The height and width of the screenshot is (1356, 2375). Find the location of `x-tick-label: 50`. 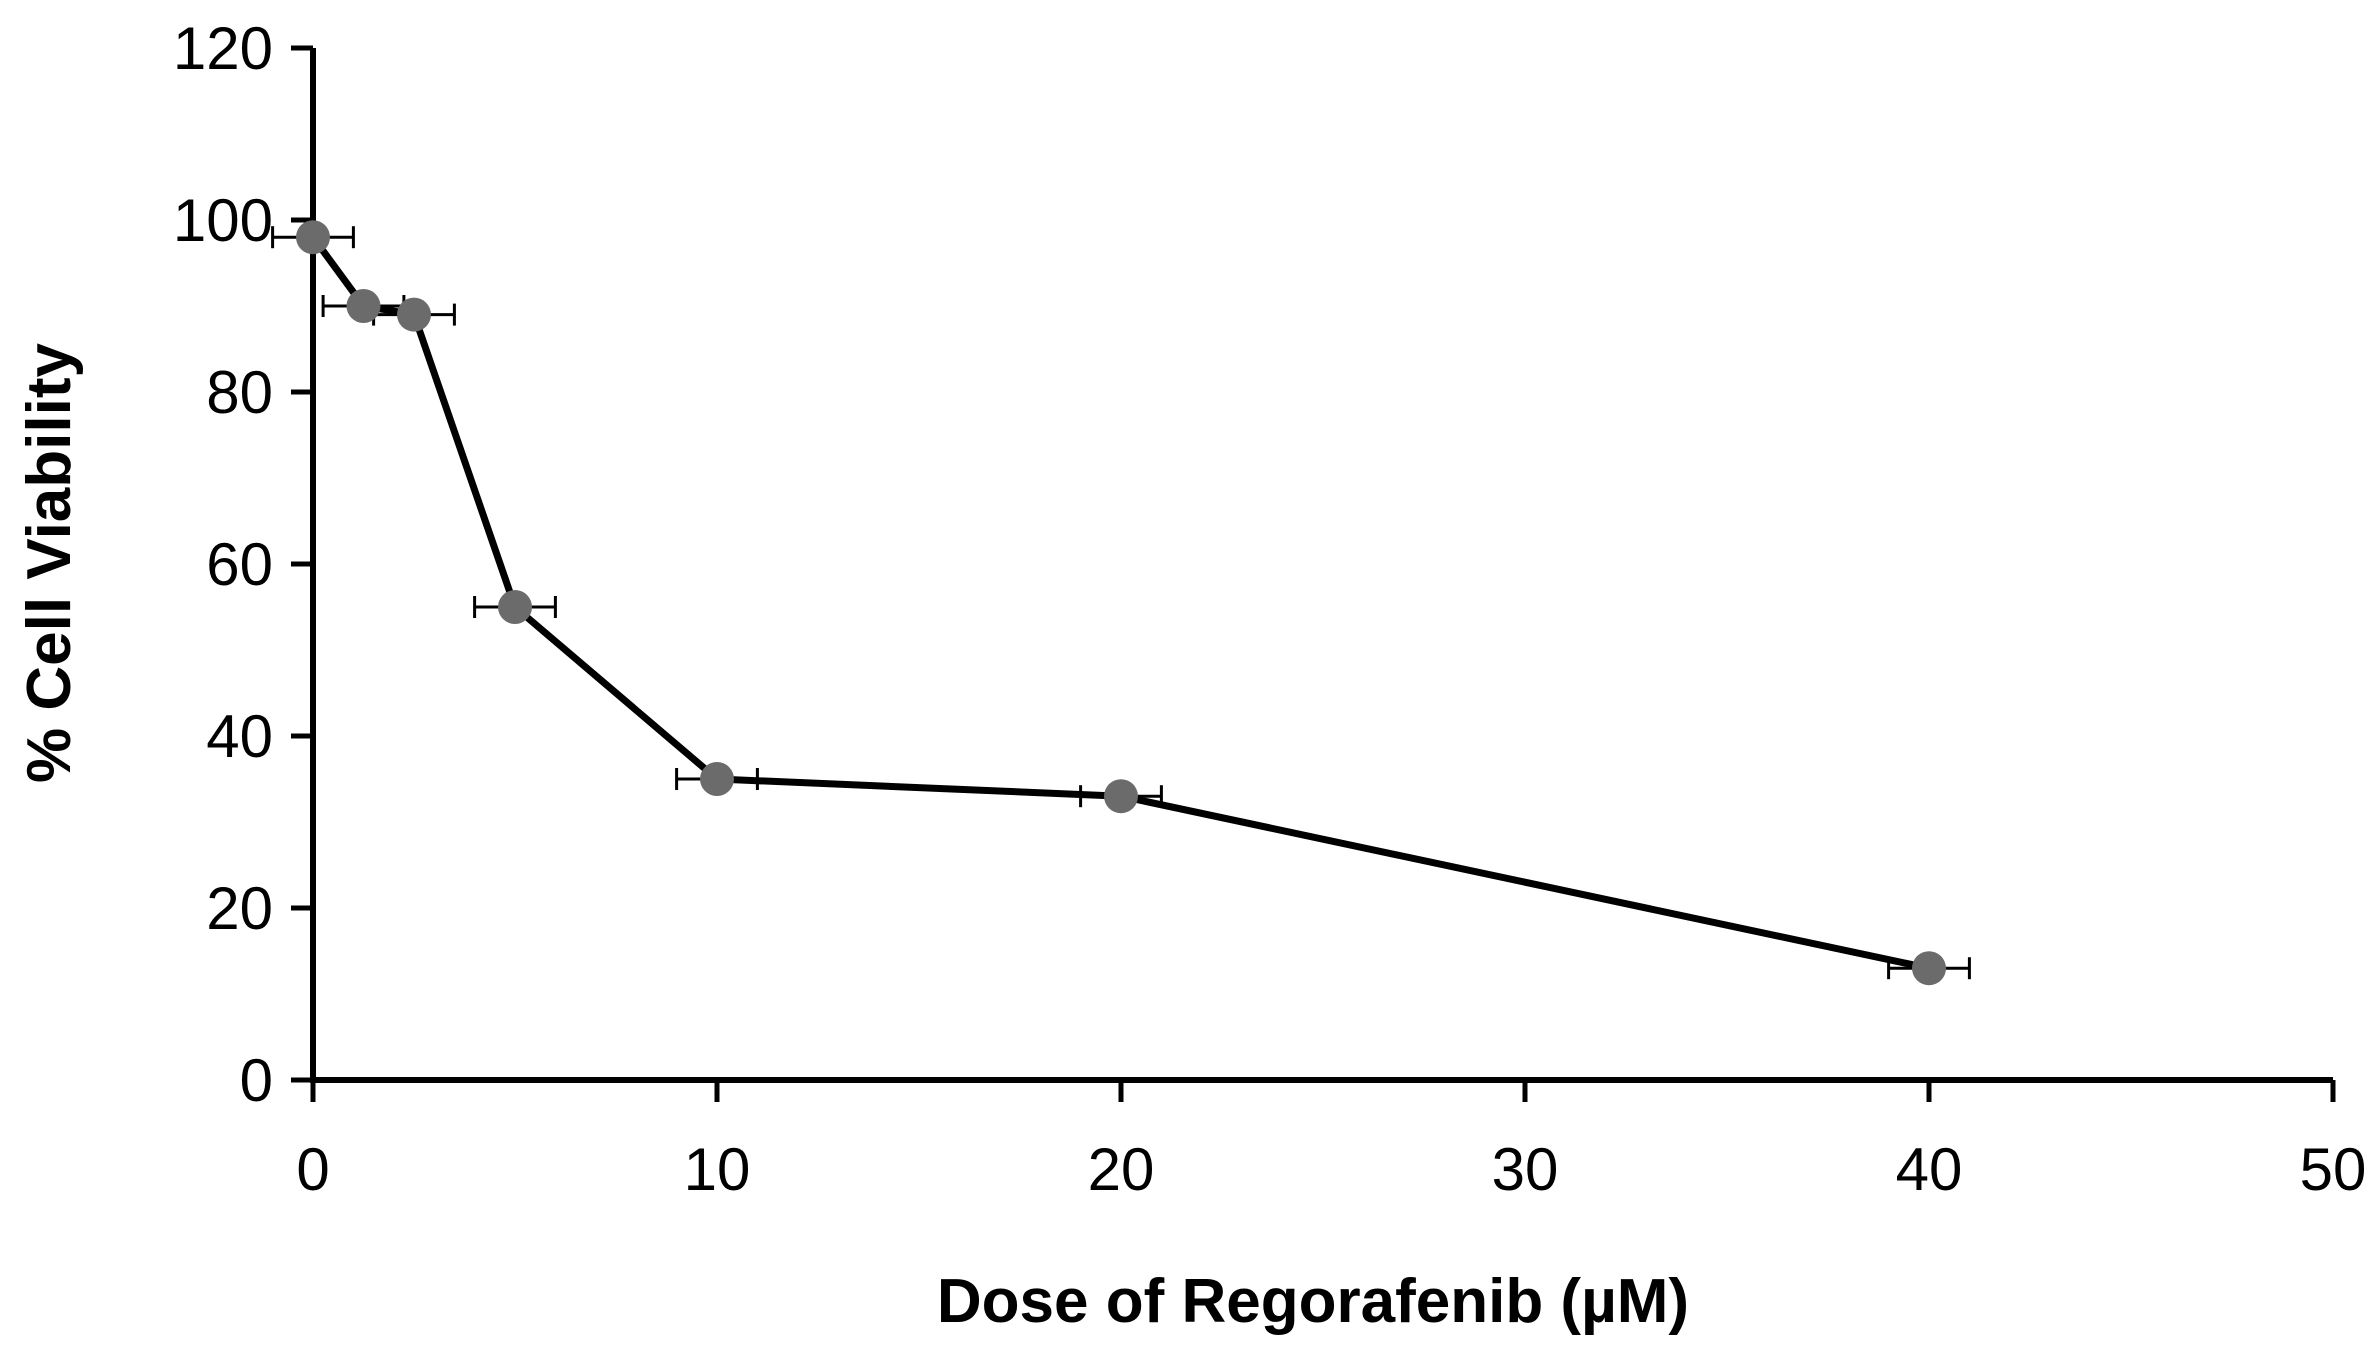

x-tick-label: 50 is located at coordinates (2333, 1169).